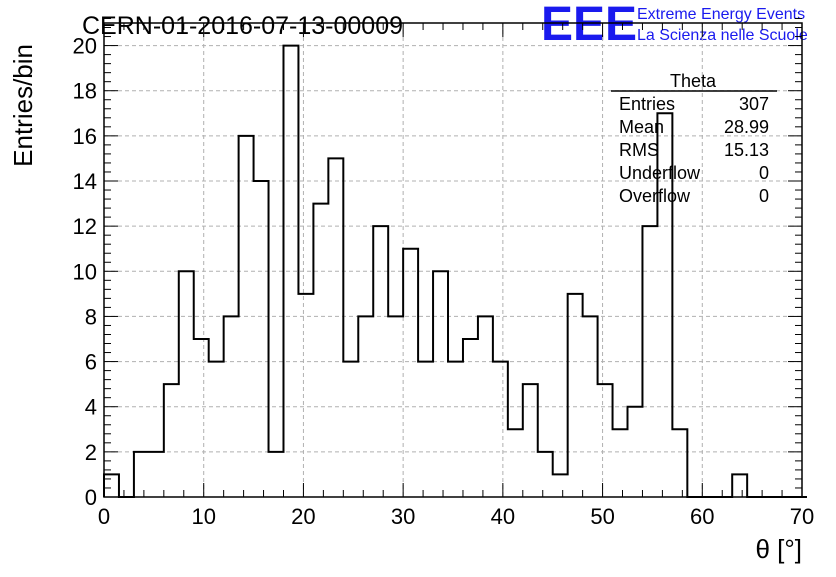 This screenshot has height=577, width=836. What do you see at coordinates (91, 407) in the screenshot?
I see `y-tick-label: 4` at bounding box center [91, 407].